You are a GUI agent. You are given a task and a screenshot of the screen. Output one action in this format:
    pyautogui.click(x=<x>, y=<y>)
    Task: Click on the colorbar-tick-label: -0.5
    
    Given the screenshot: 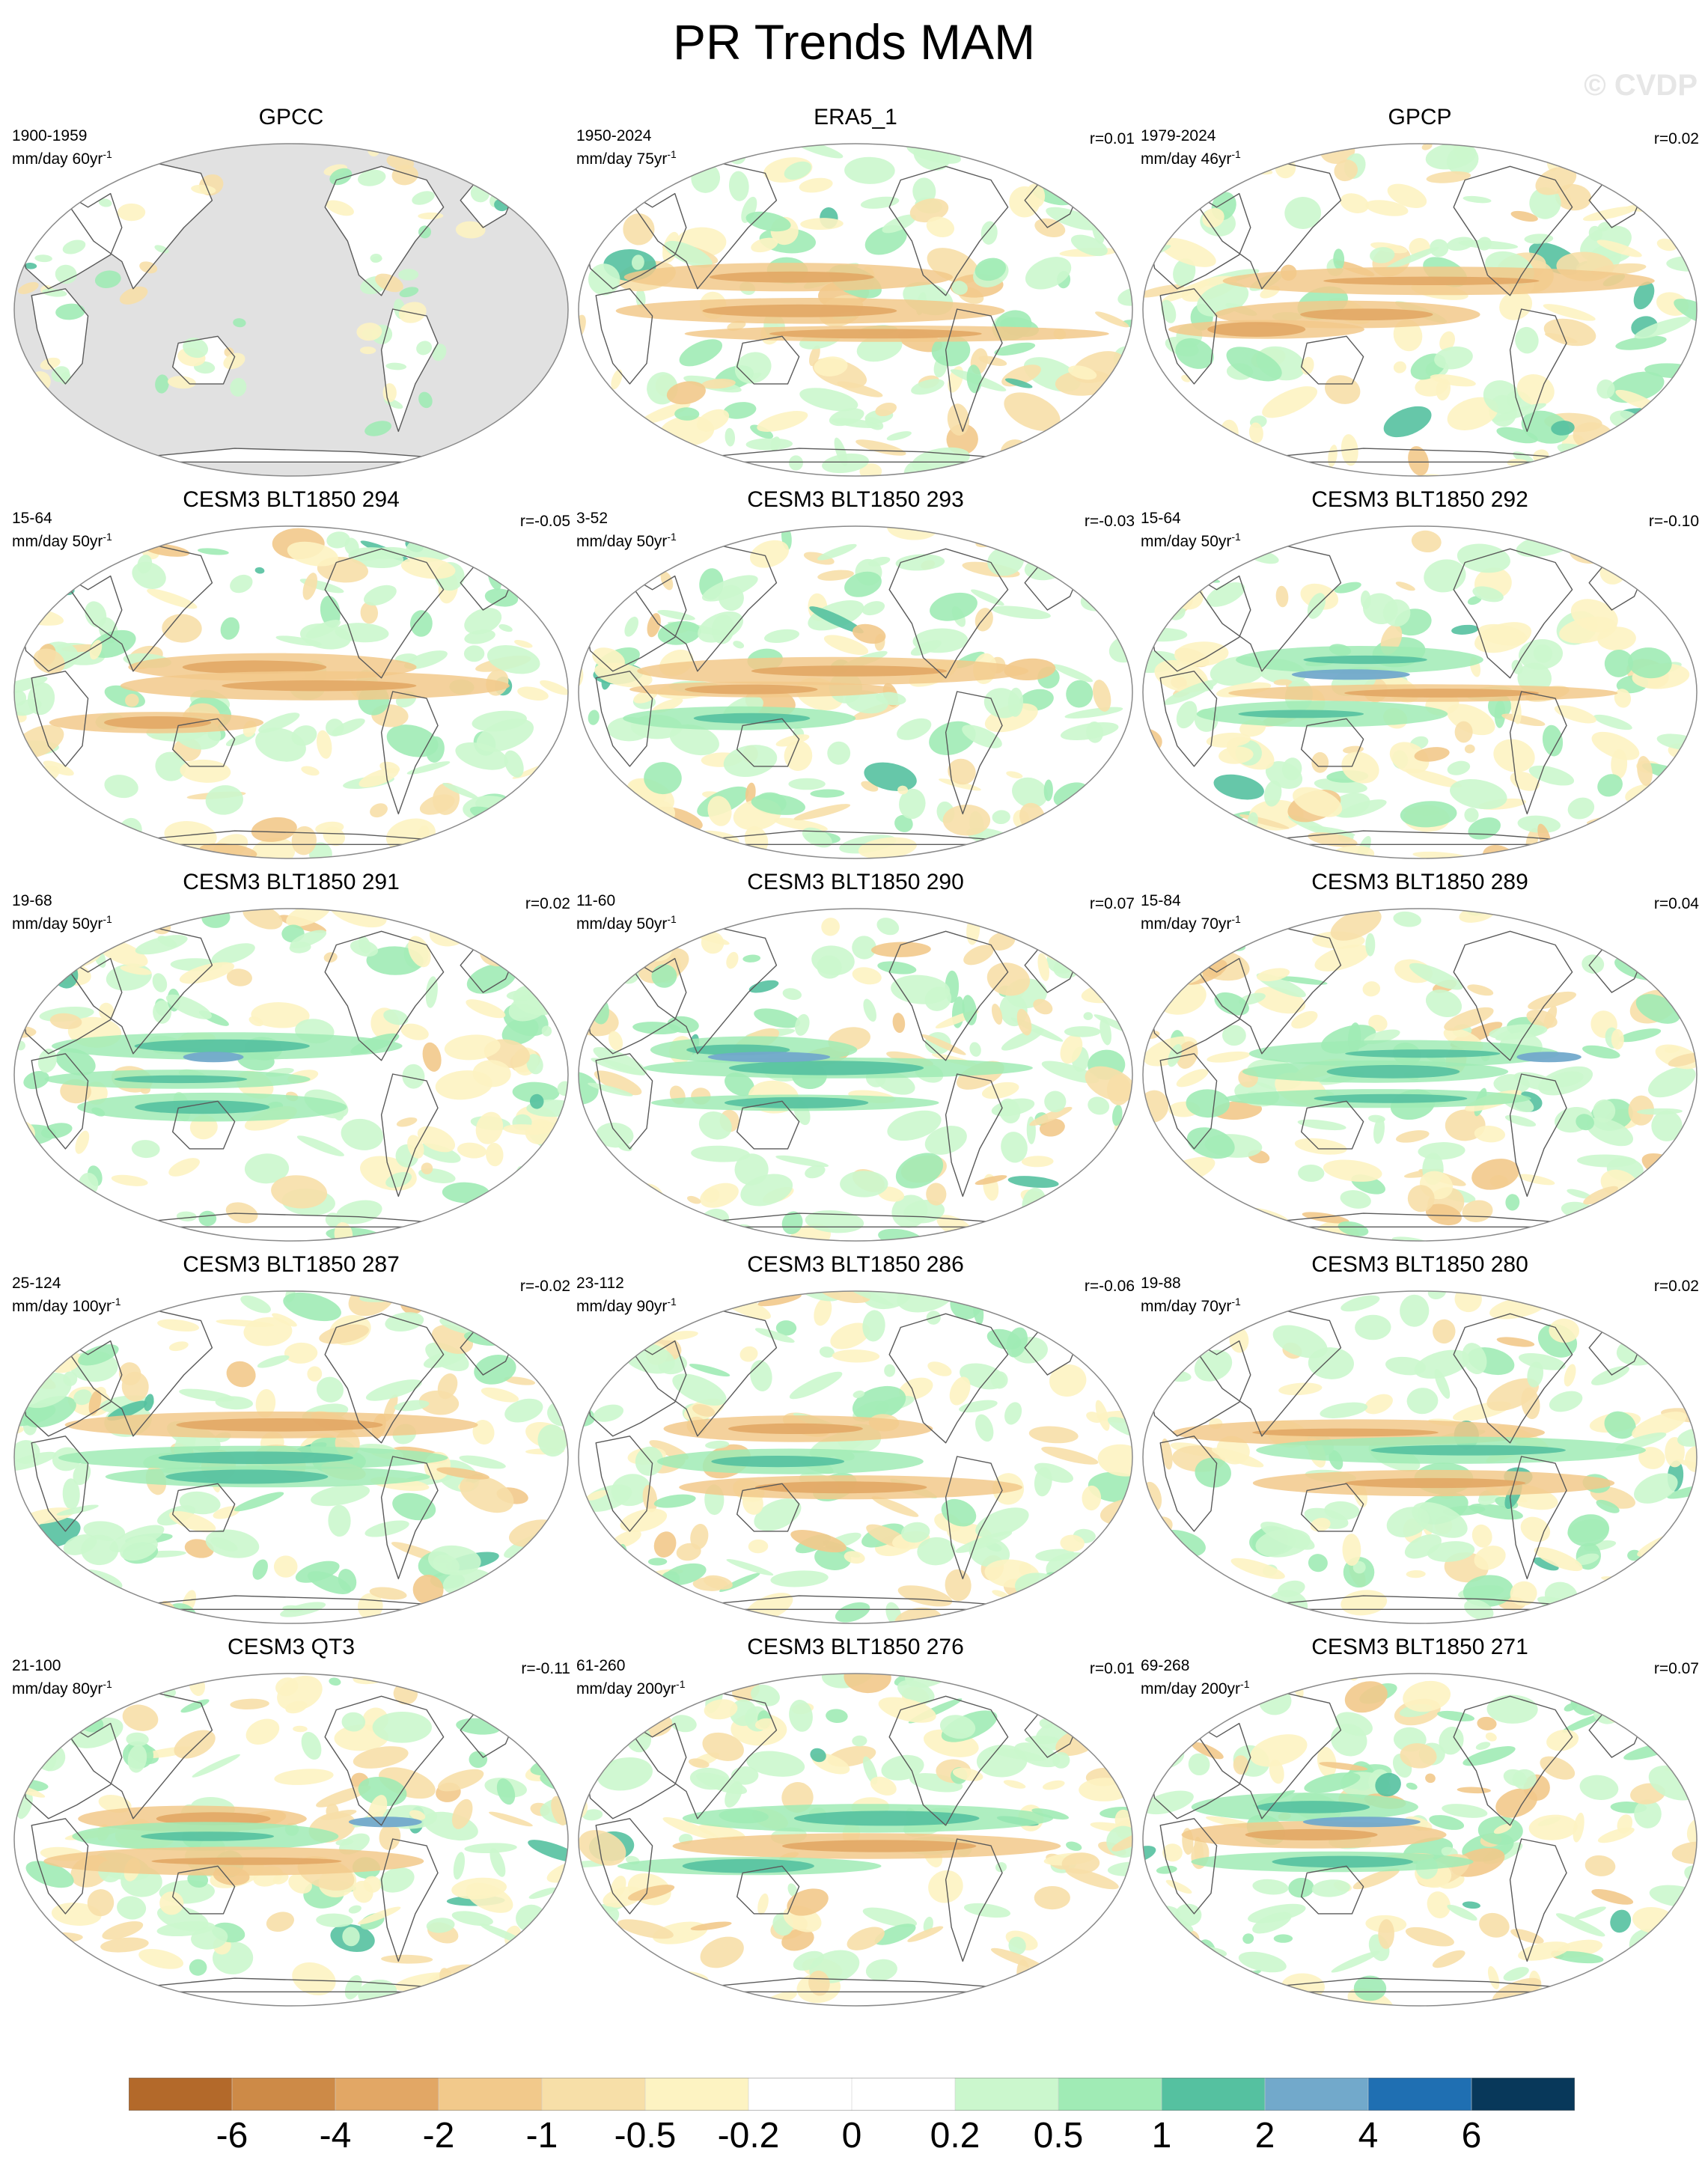 What is the action you would take?
    pyautogui.click(x=645, y=2136)
    